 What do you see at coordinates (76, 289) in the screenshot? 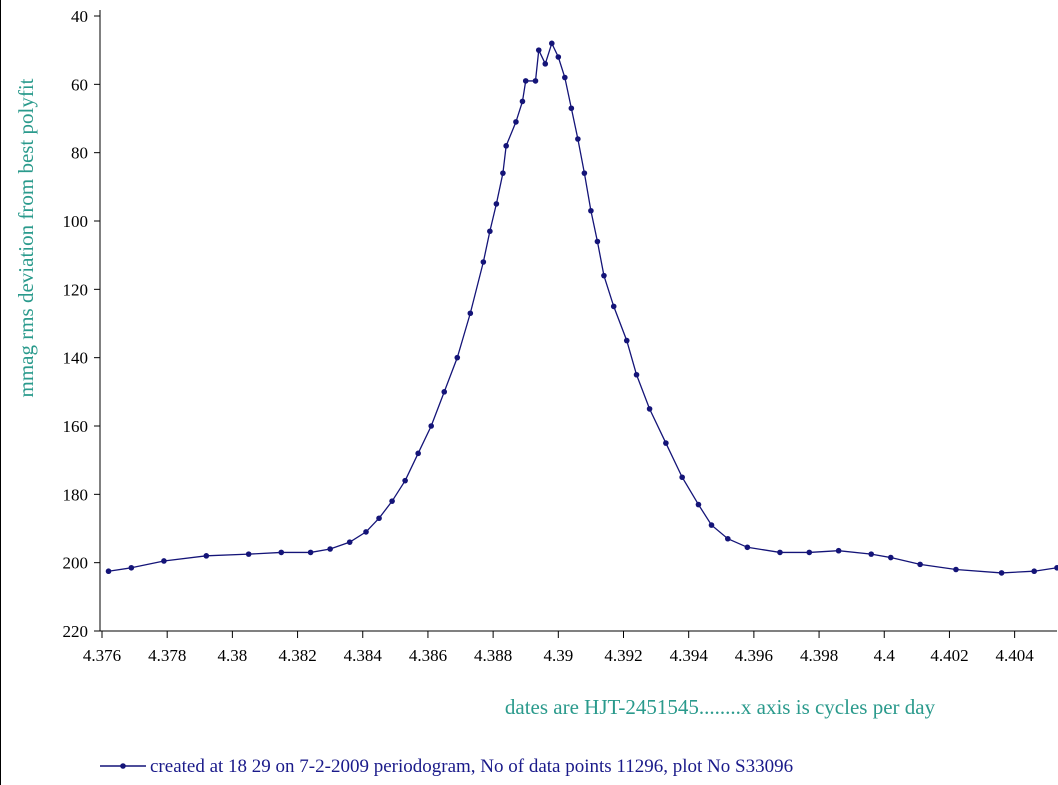
I see `y-tick-label: 120` at bounding box center [76, 289].